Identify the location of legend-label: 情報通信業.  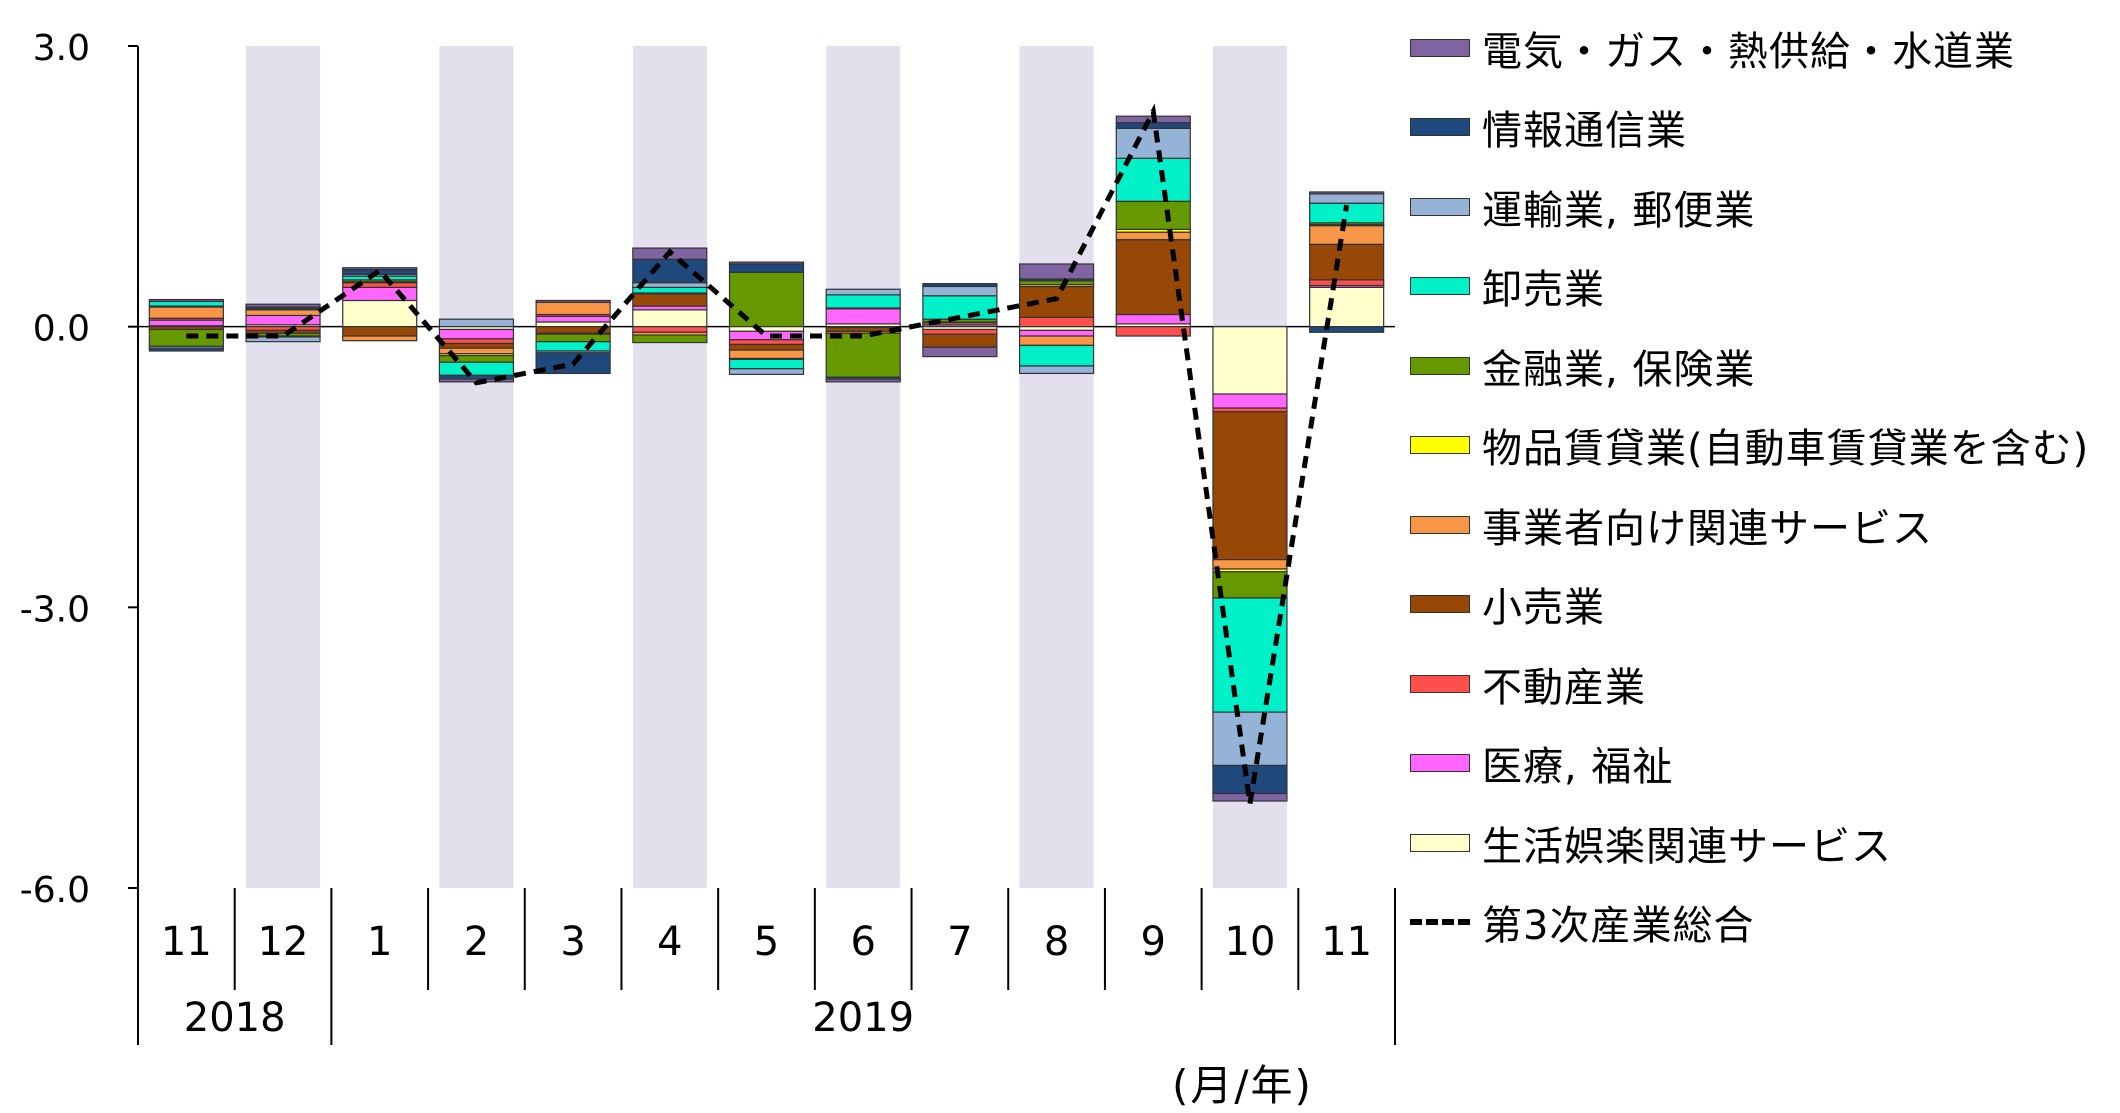
(1584, 131).